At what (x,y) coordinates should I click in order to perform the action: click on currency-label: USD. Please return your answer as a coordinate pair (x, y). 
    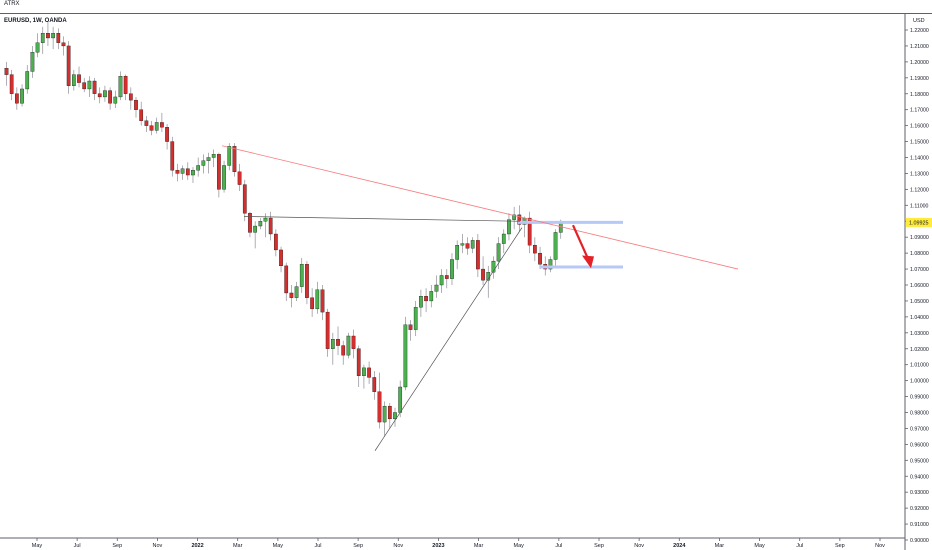
    Looking at the image, I should click on (919, 21).